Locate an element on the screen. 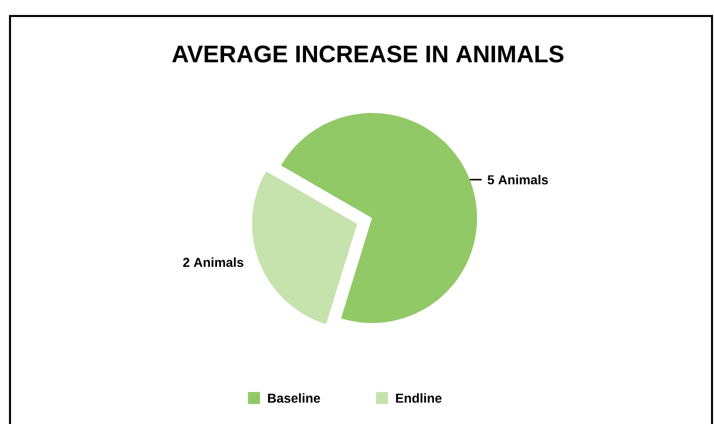 Image resolution: width=714 pixels, height=424 pixels. data-label: 2 Animals is located at coordinates (213, 262).